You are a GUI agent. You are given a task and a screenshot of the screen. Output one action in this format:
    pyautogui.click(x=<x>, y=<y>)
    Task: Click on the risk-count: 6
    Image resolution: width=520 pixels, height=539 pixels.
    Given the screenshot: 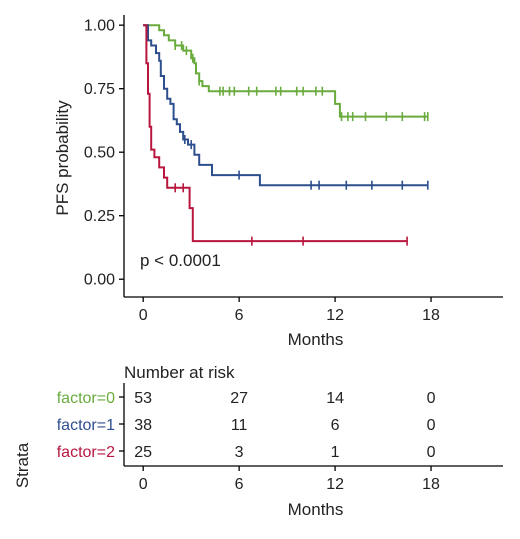 What is the action you would take?
    pyautogui.click(x=335, y=425)
    